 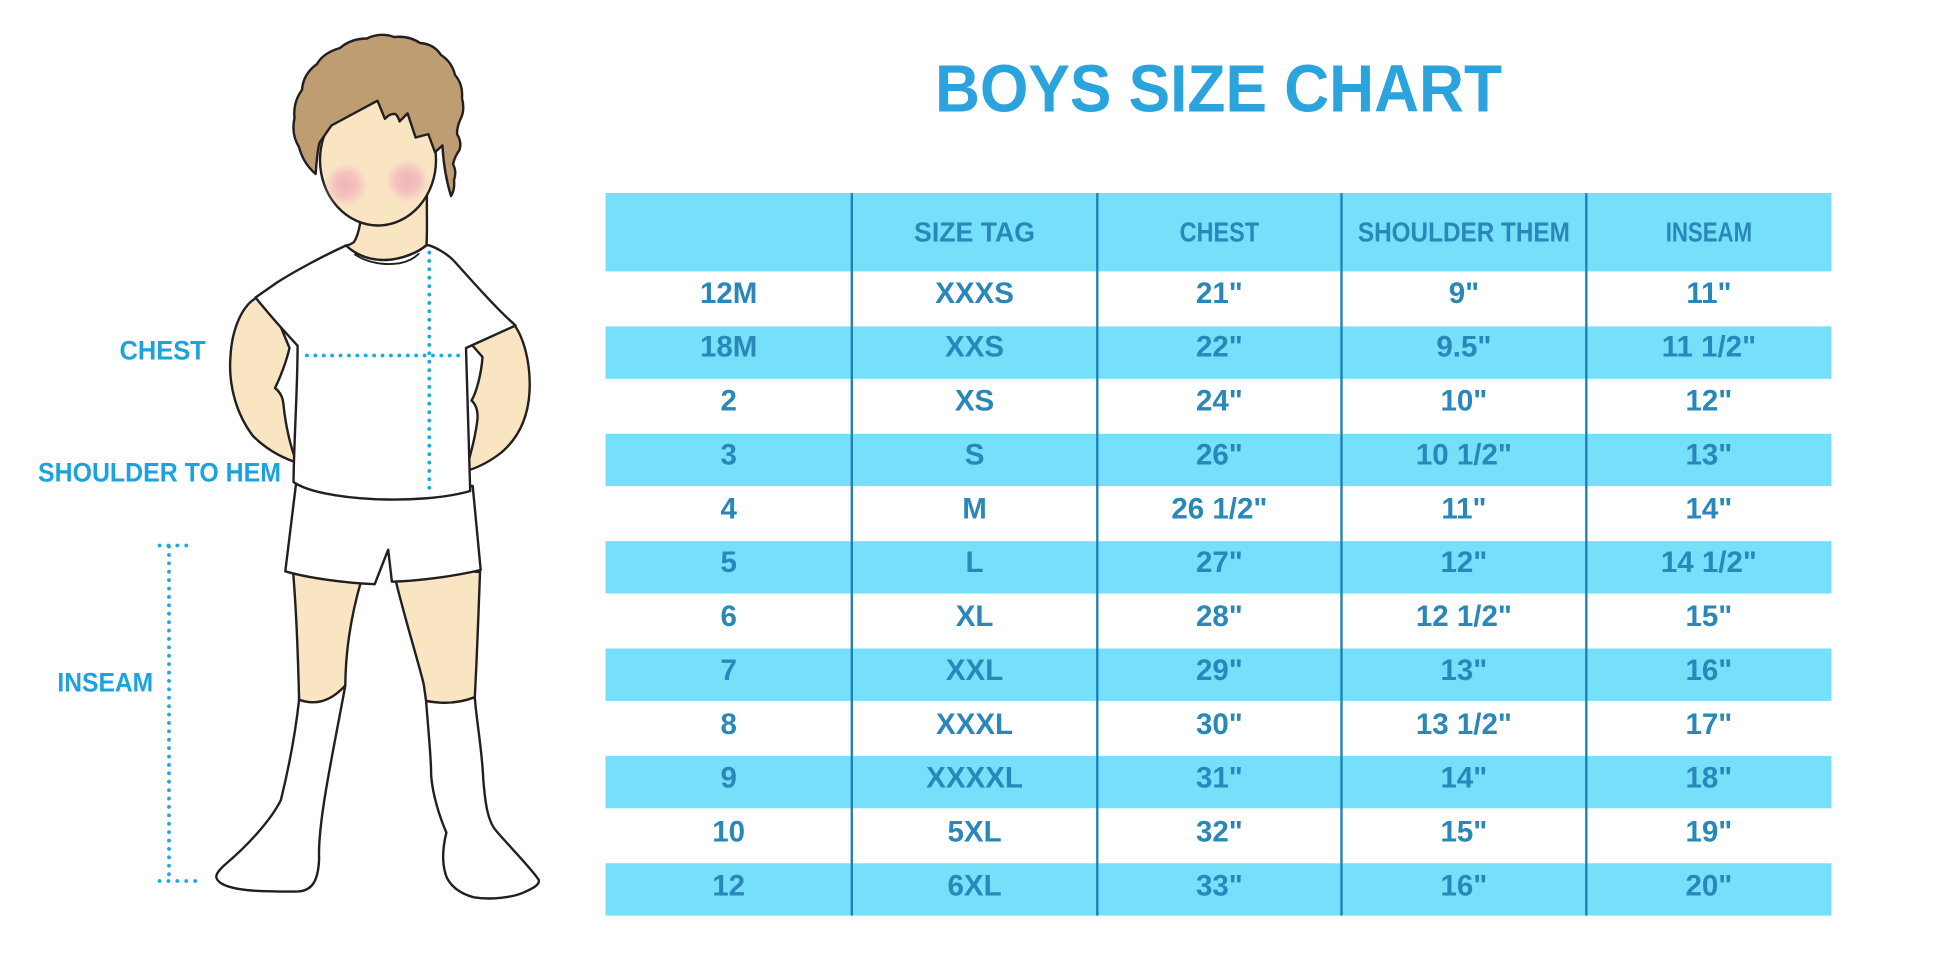 What do you see at coordinates (974, 724) in the screenshot?
I see `svg-text: XXXL` at bounding box center [974, 724].